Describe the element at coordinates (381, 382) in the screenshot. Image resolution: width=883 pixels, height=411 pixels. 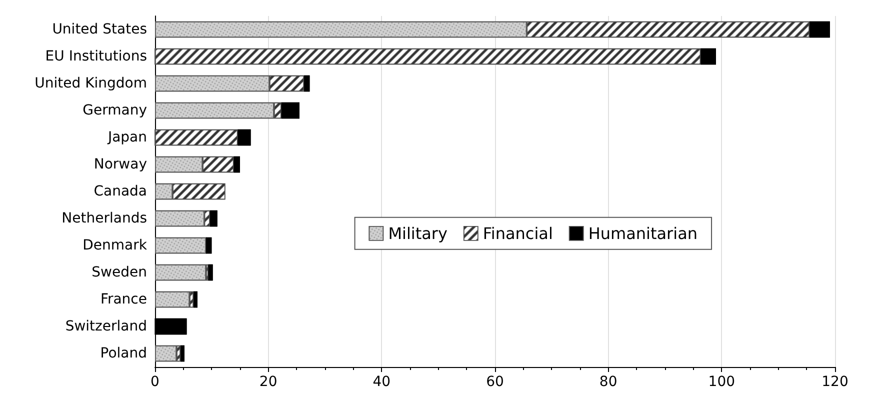
I see `x-tick-label: 40` at that location.